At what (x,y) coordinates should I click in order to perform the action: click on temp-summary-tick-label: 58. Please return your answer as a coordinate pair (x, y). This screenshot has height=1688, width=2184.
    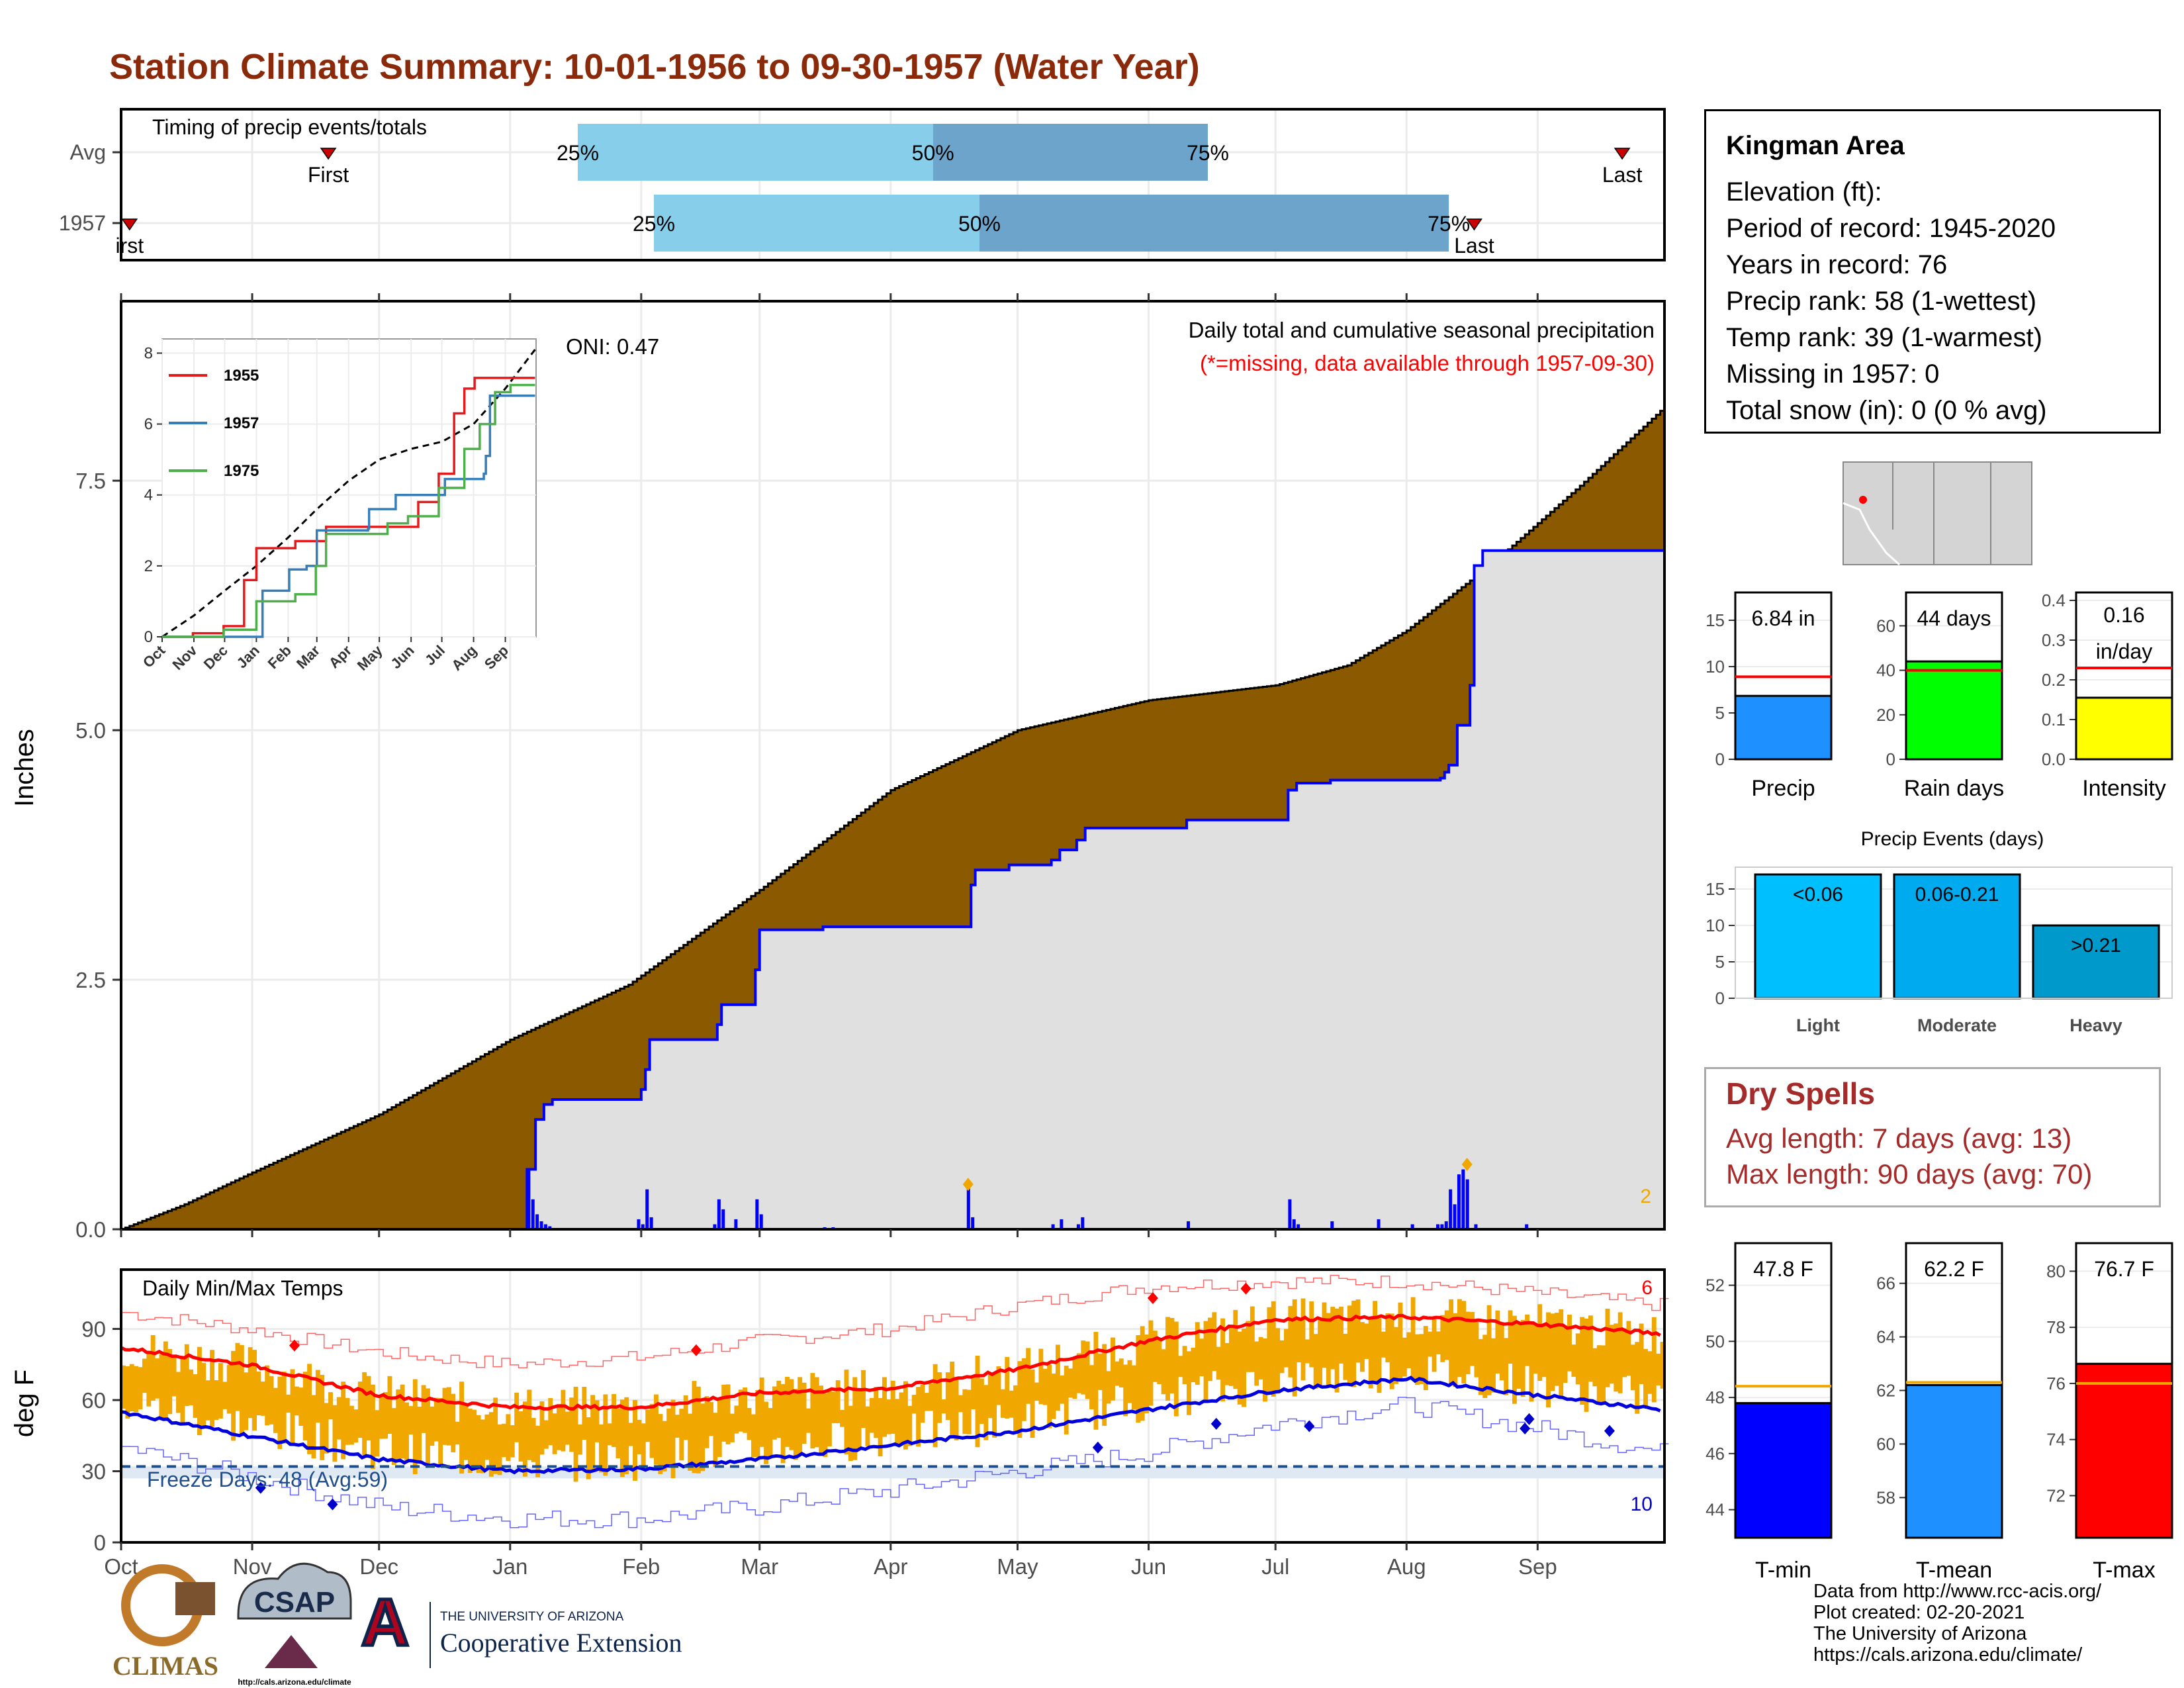
    Looking at the image, I should click on (1885, 1497).